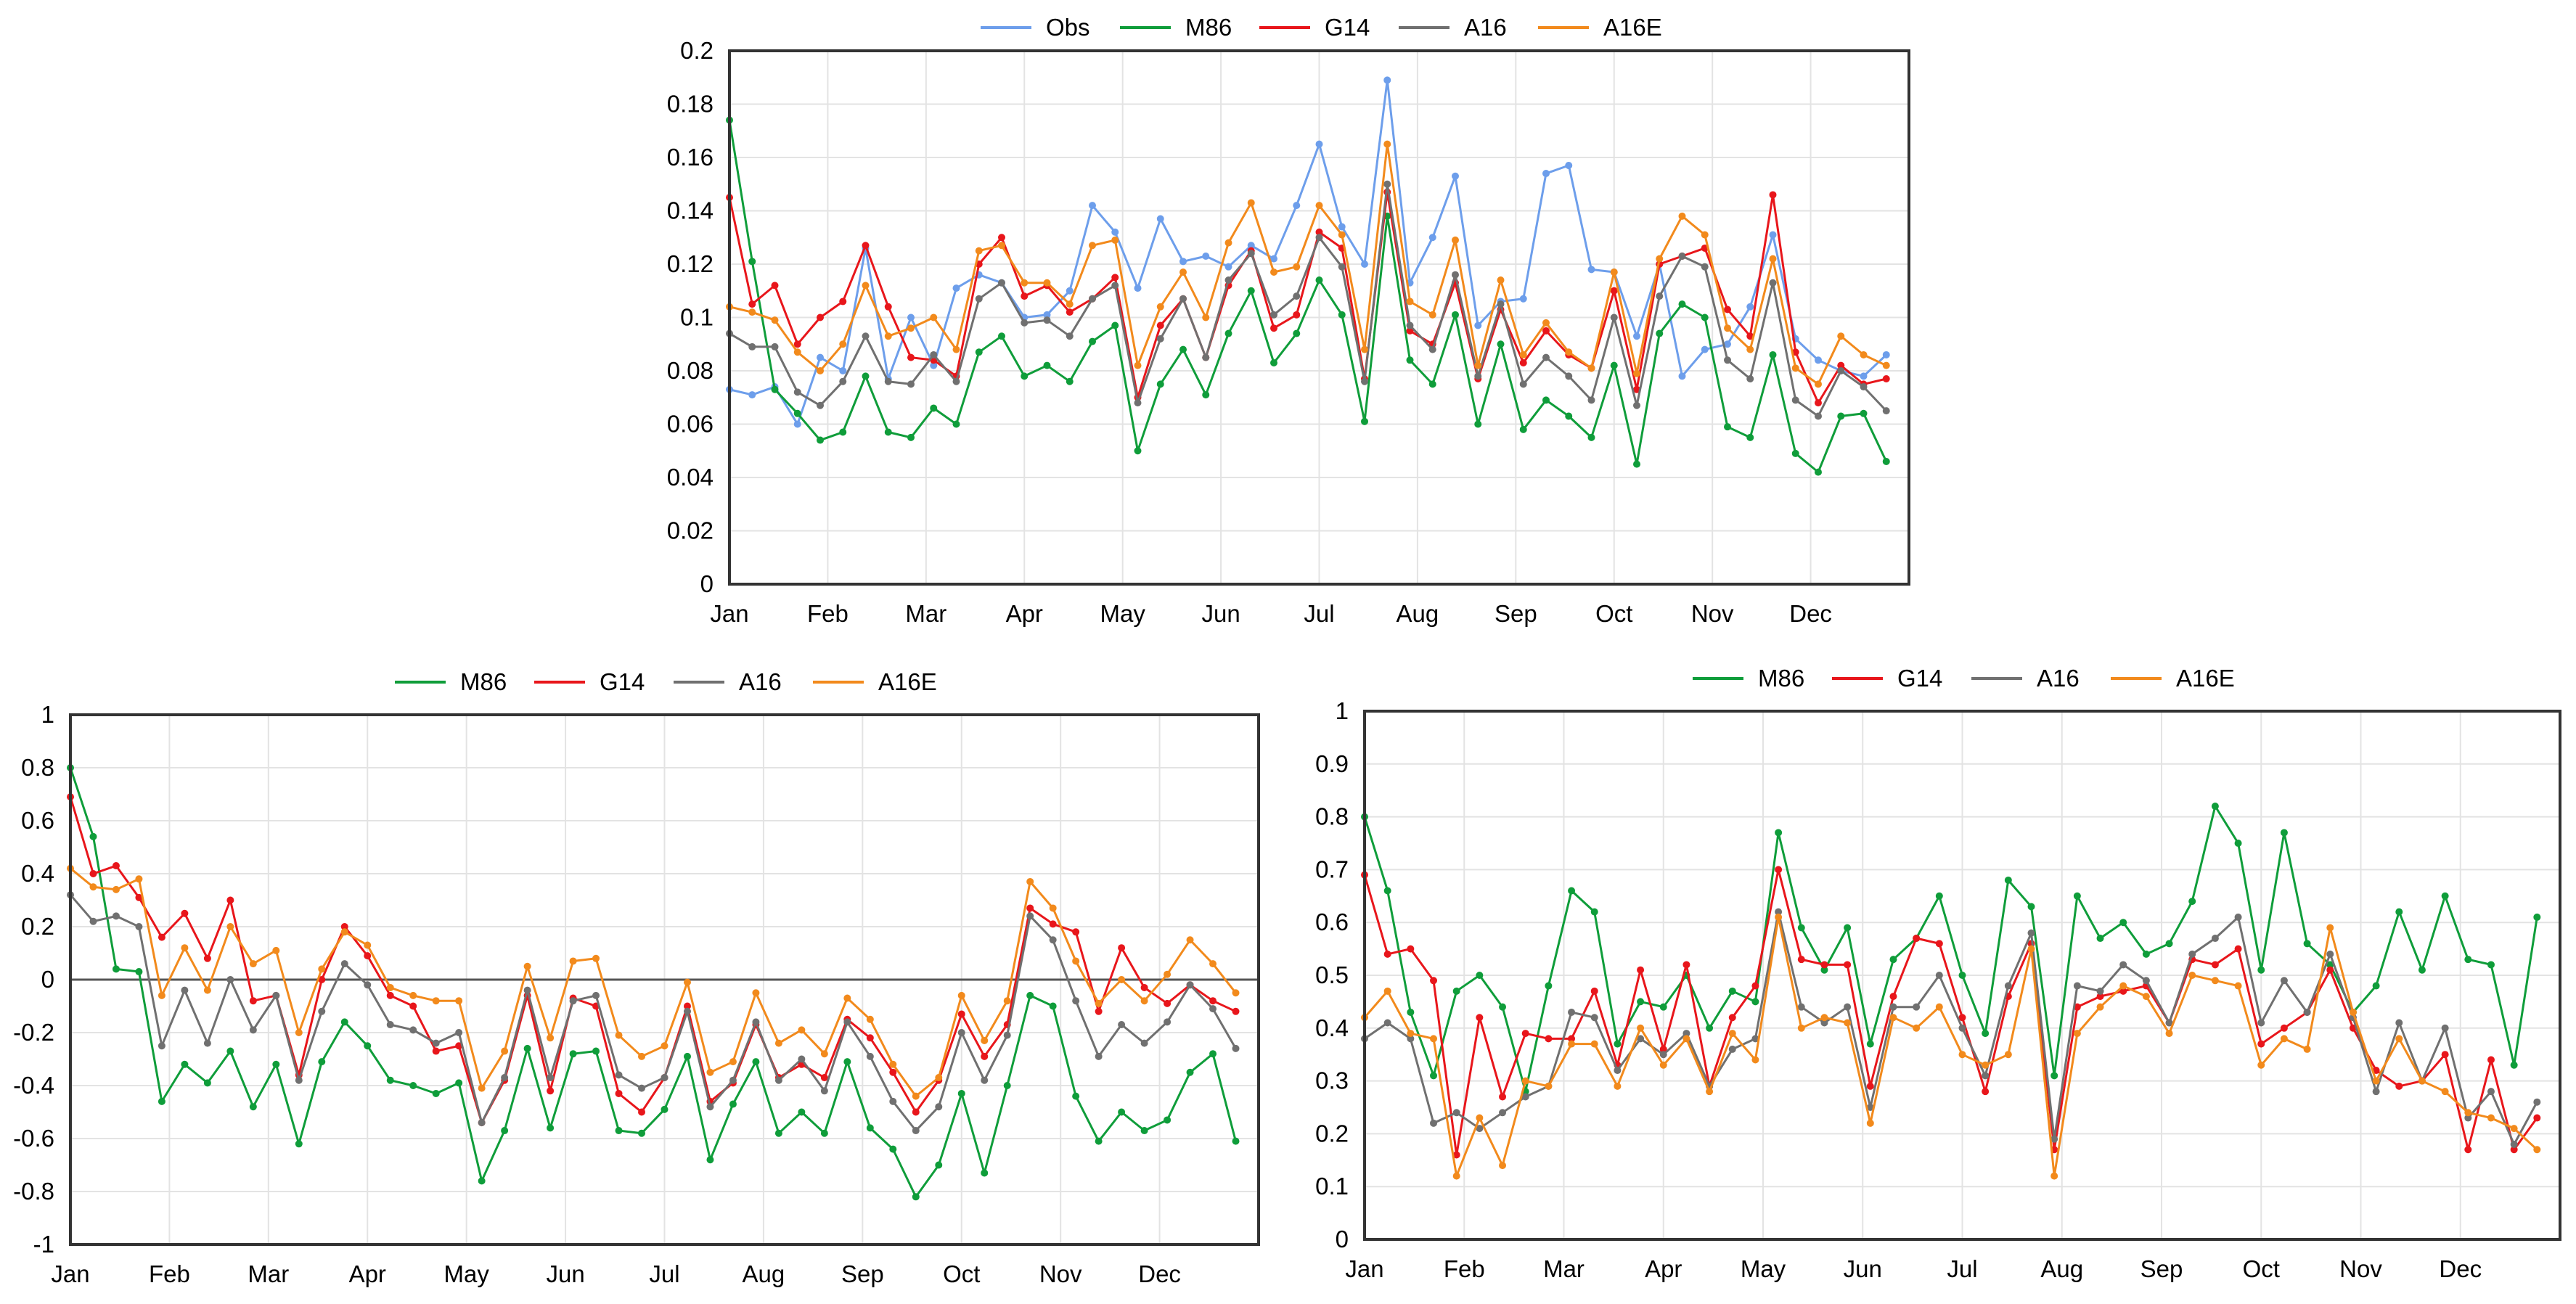 Image resolution: width=2576 pixels, height=1304 pixels. I want to click on x-tick-label: Dec, so click(2461, 1268).